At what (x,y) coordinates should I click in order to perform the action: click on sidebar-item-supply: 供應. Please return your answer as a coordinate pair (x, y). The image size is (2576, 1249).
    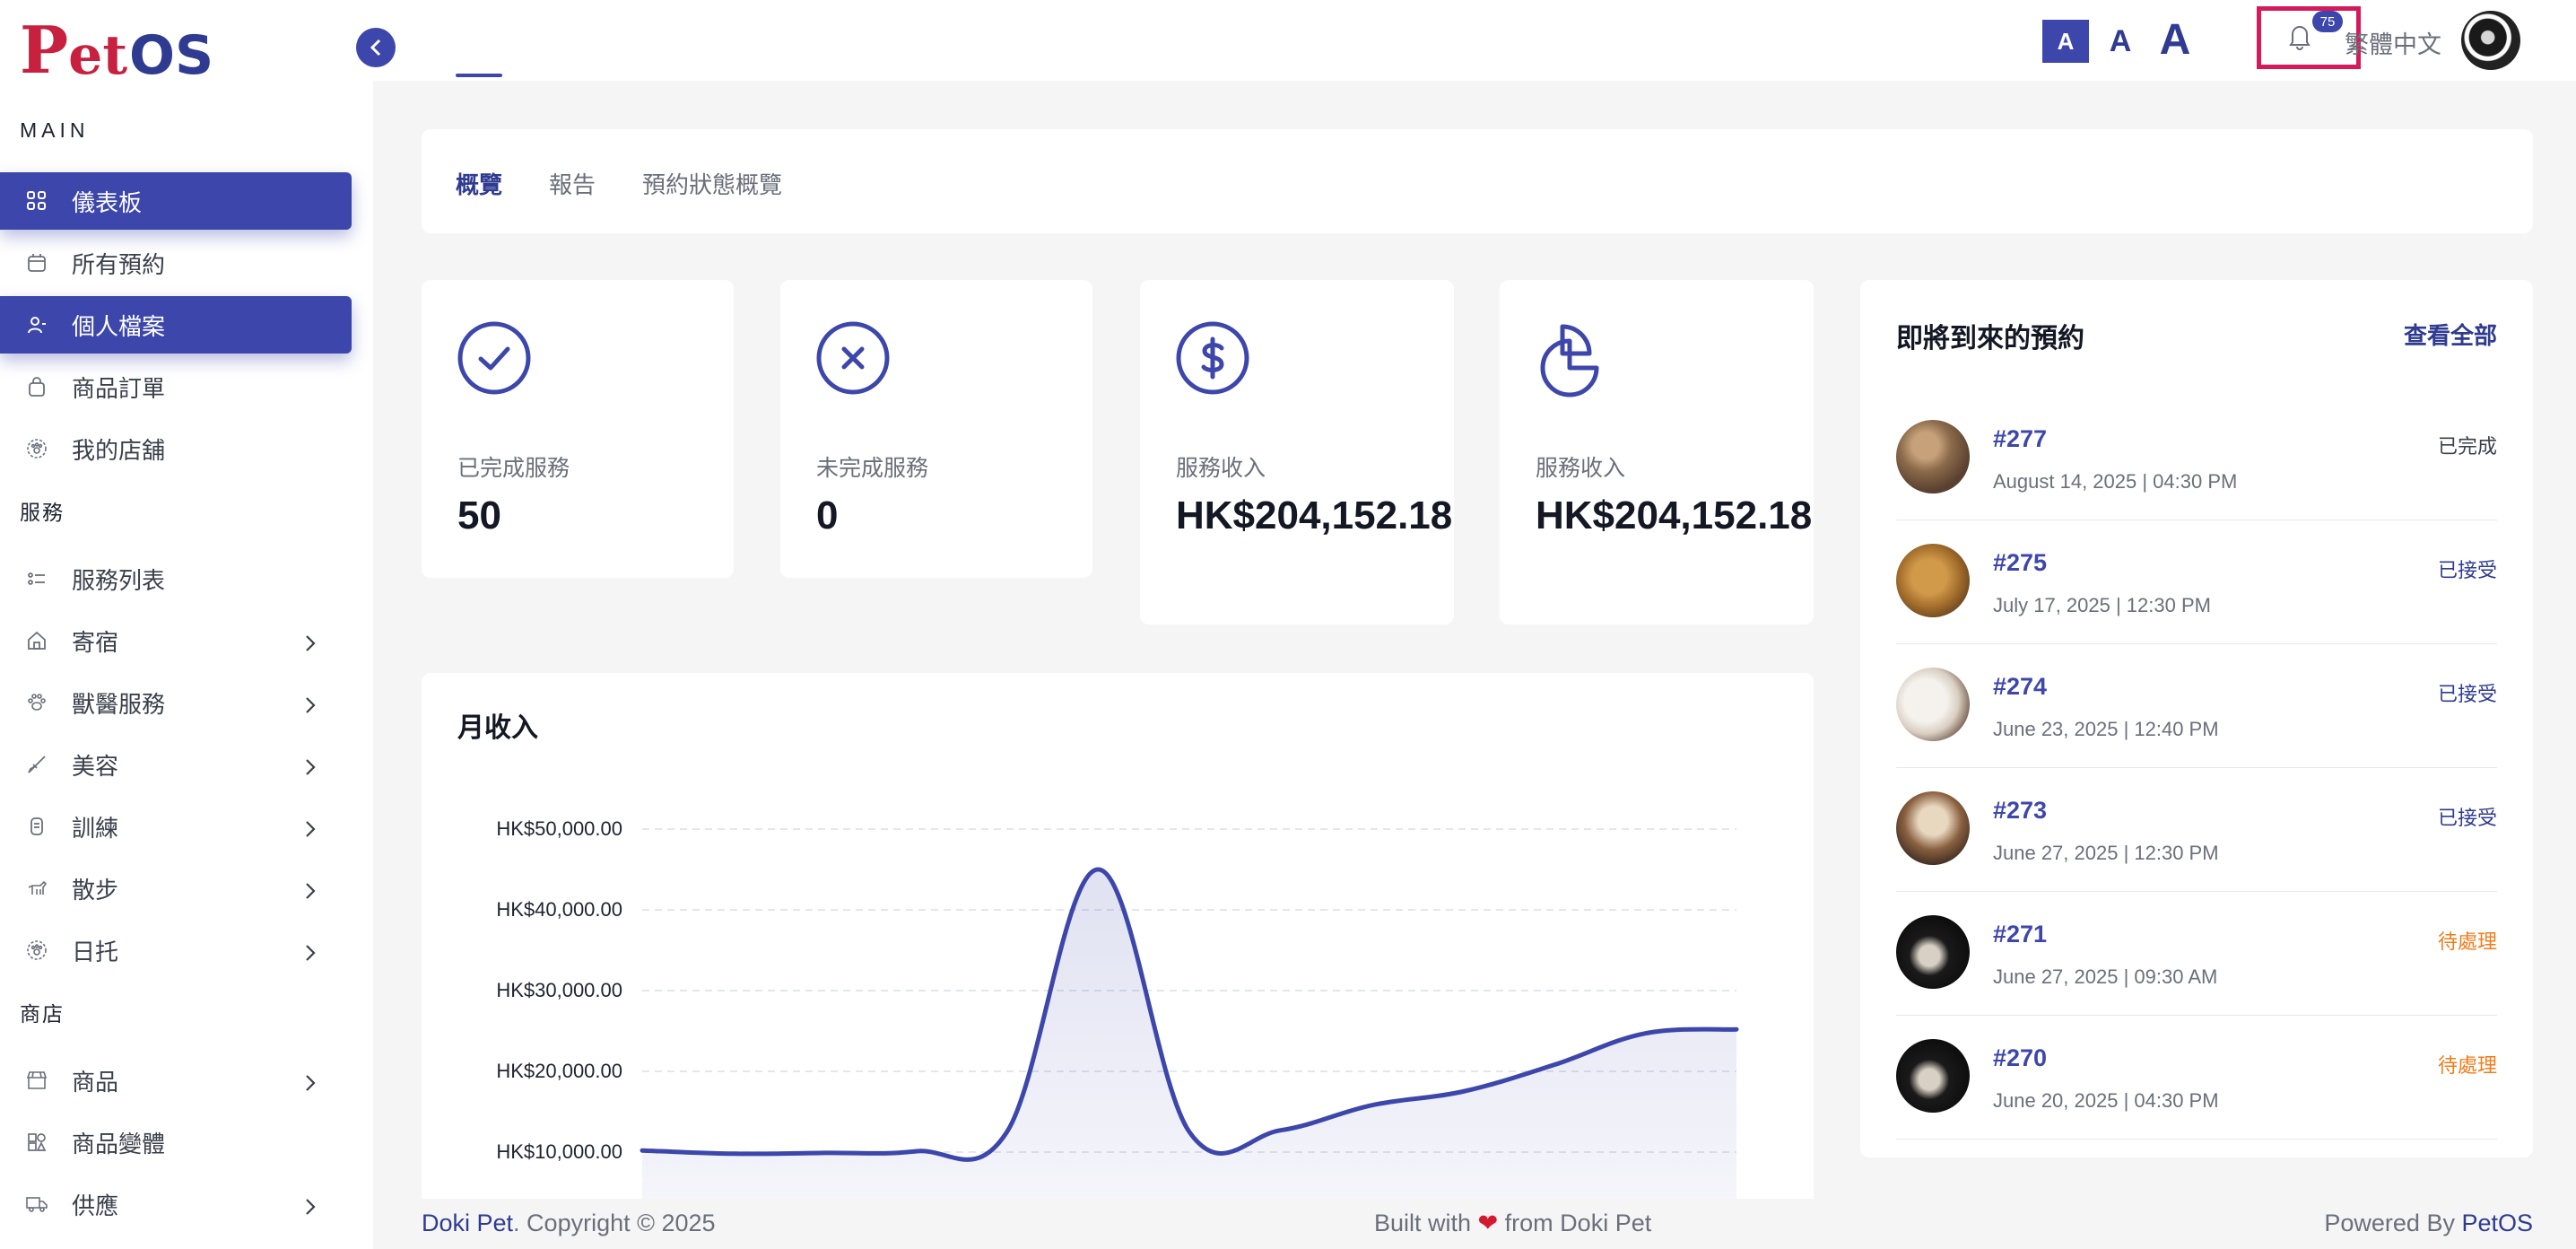
    Looking at the image, I should click on (176, 1204).